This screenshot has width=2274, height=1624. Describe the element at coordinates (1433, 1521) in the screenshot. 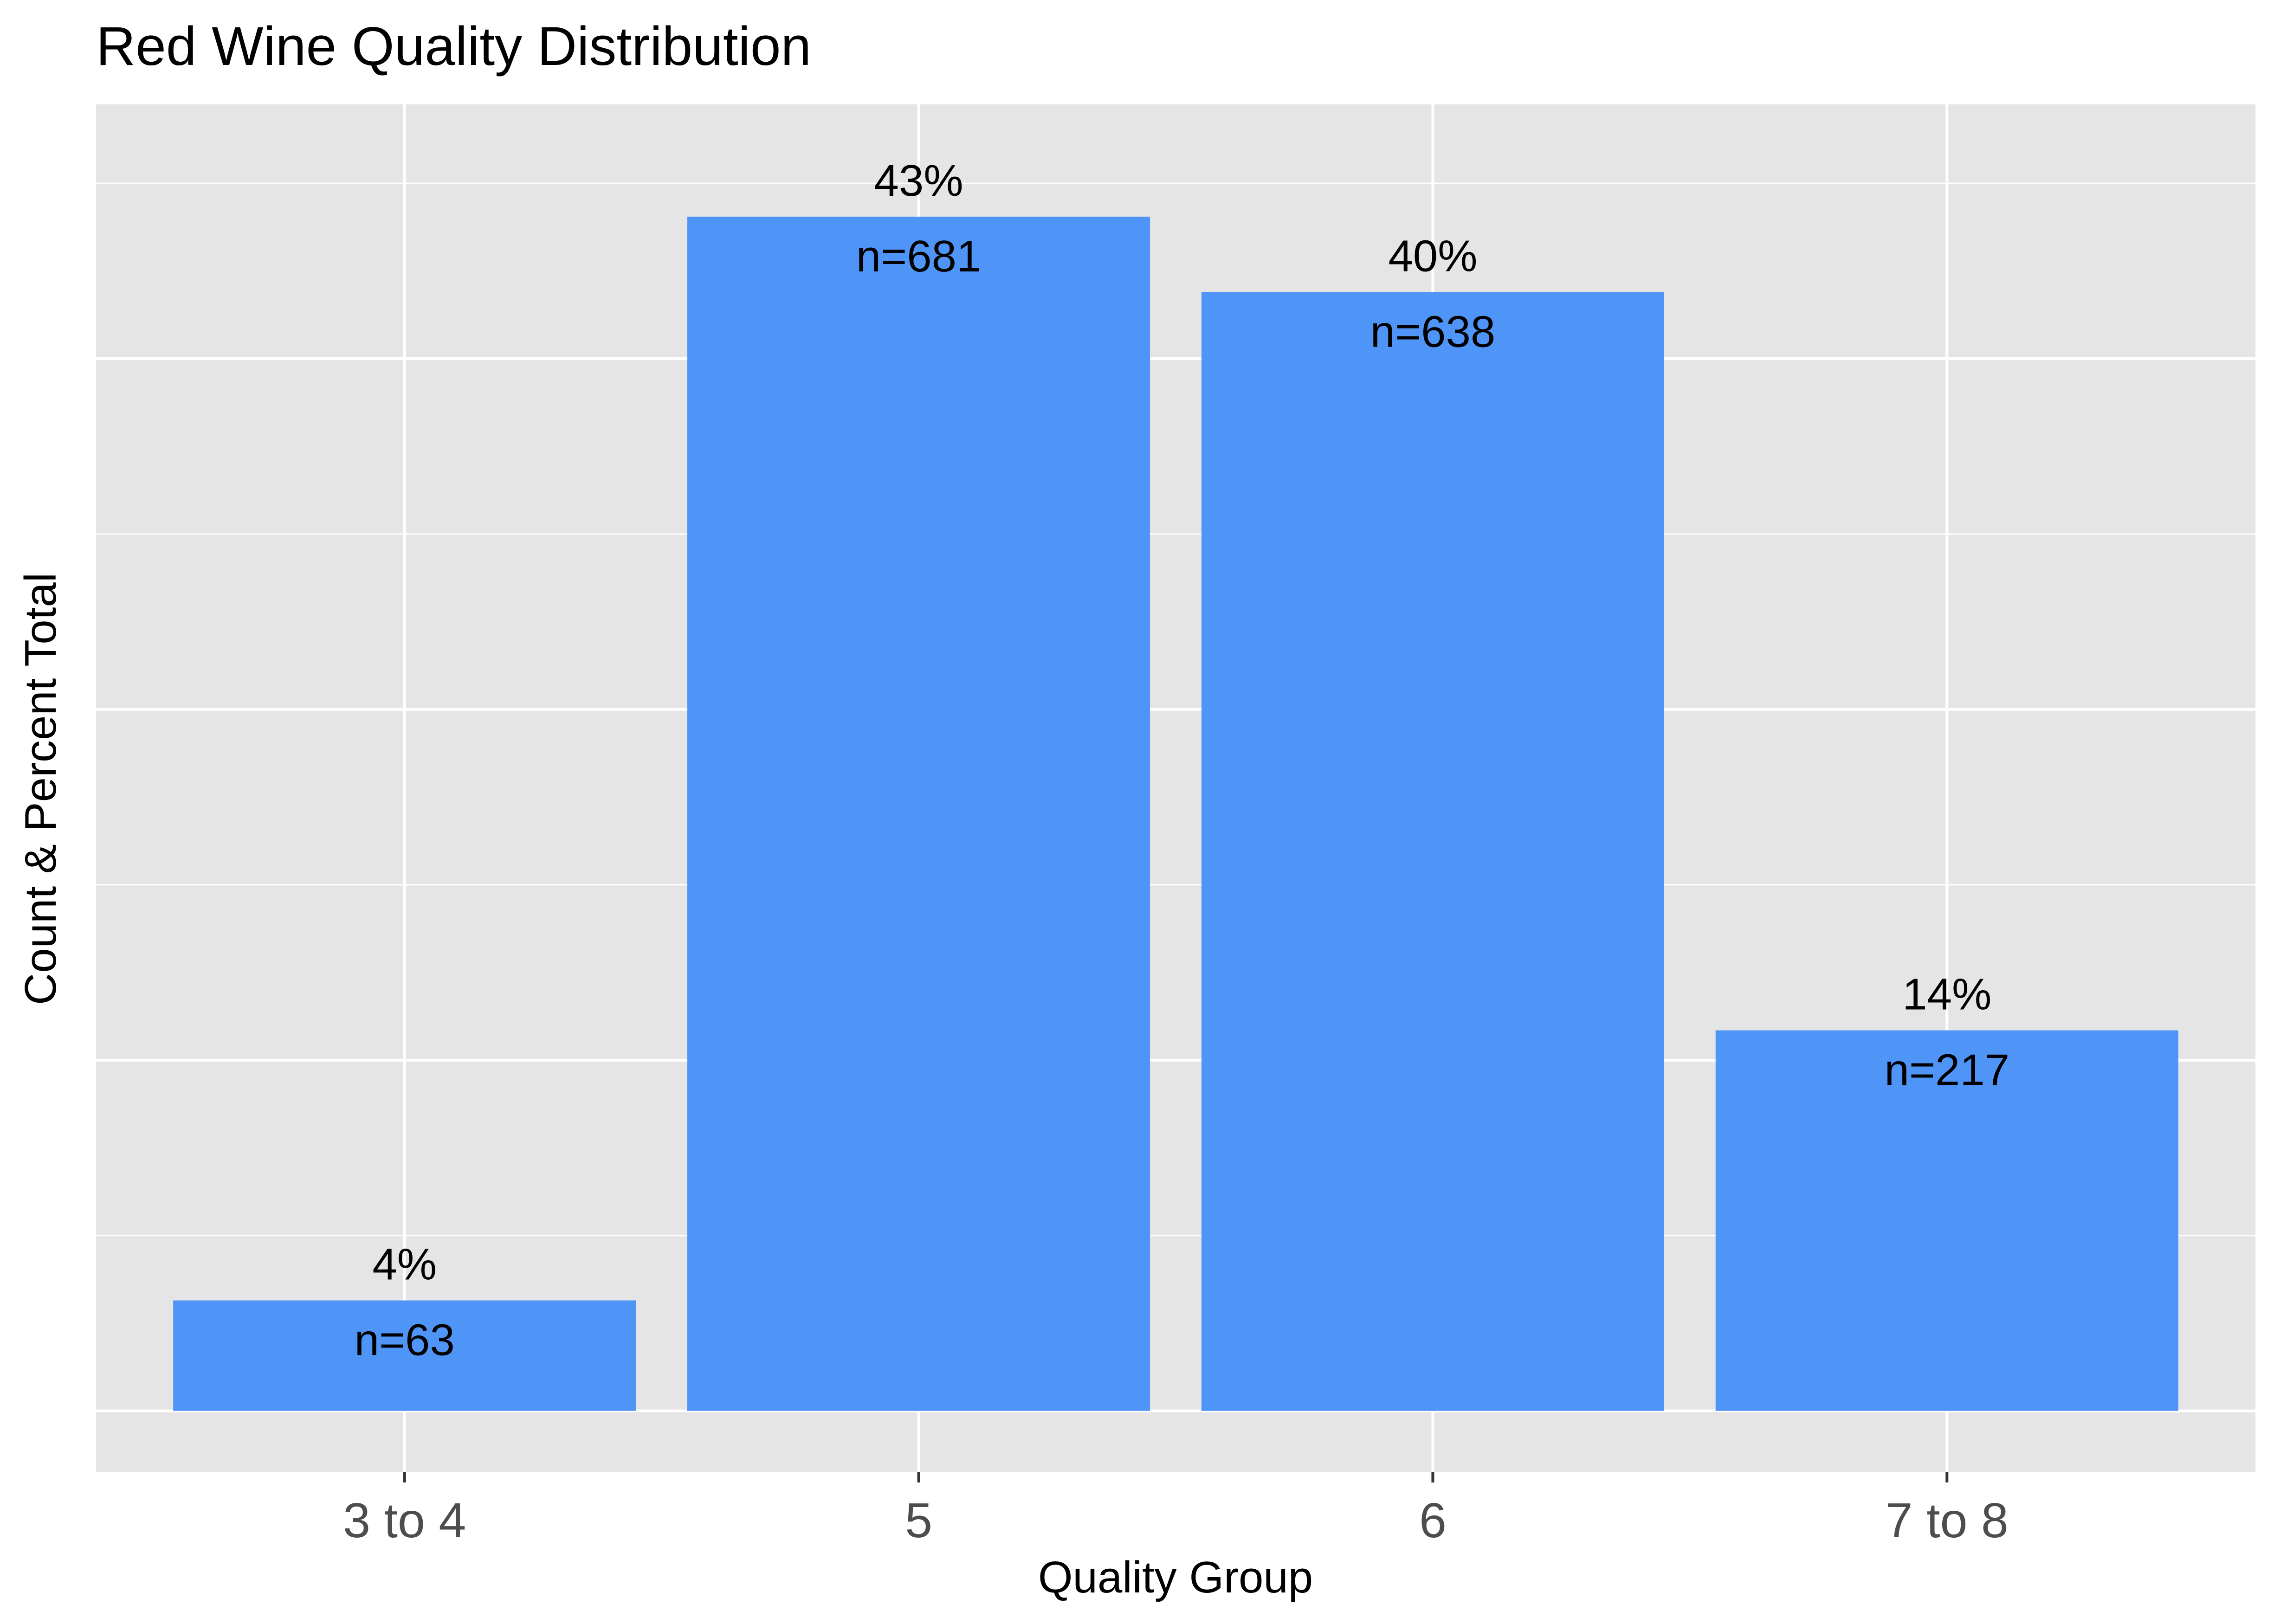

I see `x-tick-label: 6` at that location.